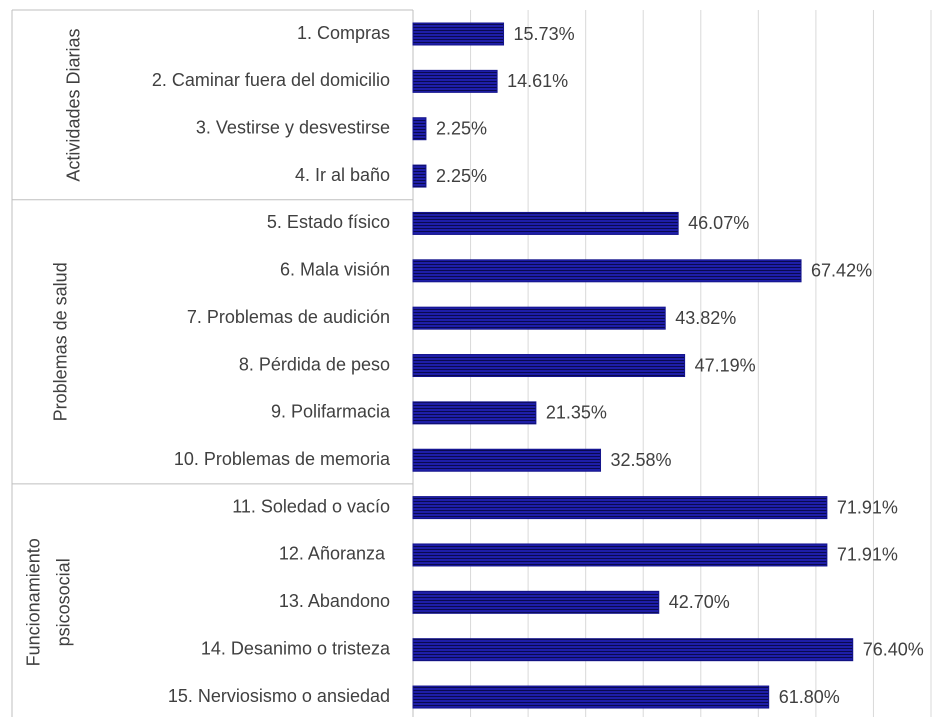 The width and height of the screenshot is (951, 717). What do you see at coordinates (34, 602) in the screenshot?
I see `group-label: Funcionamiento` at bounding box center [34, 602].